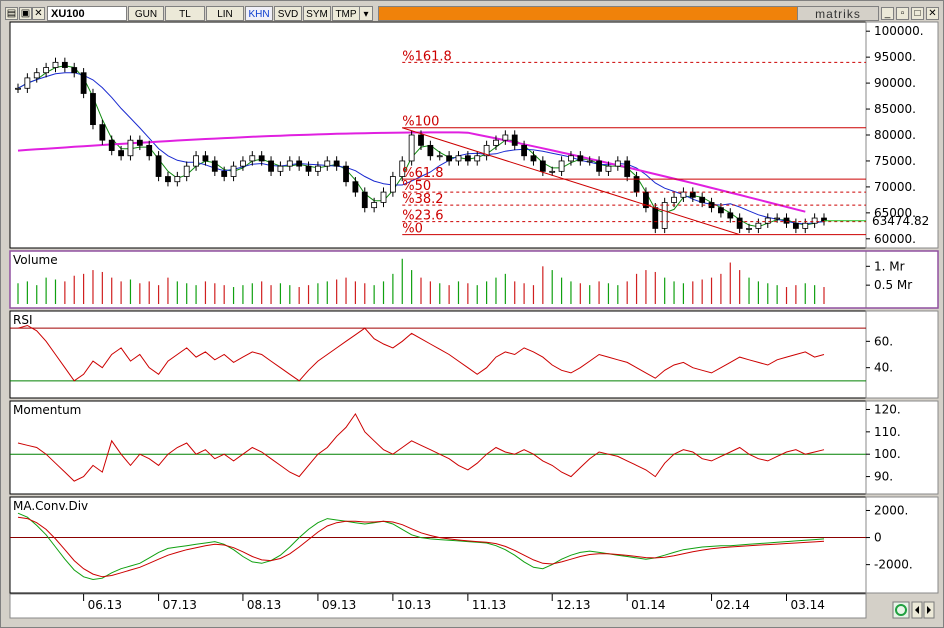 This screenshot has height=628, width=944. I want to click on xtick-label: 12.13, so click(573, 605).